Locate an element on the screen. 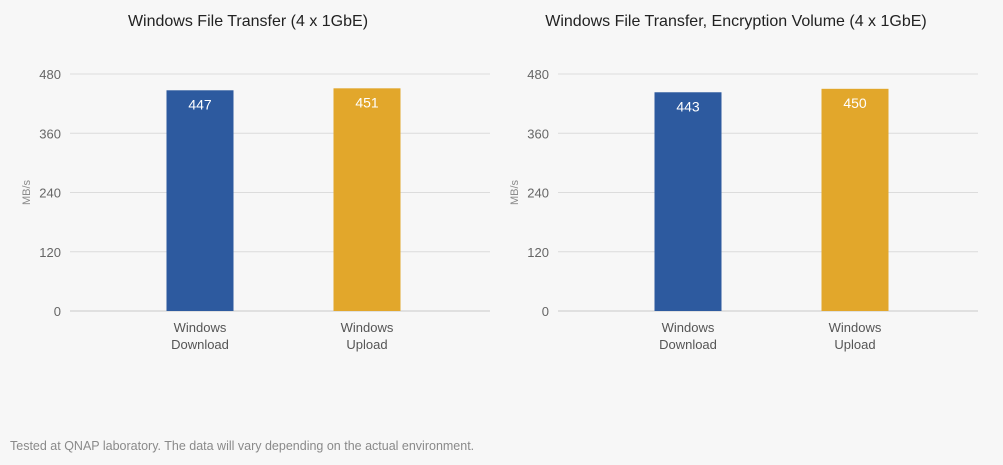 The height and width of the screenshot is (465, 1003). bar-value-label: 447 is located at coordinates (200, 104).